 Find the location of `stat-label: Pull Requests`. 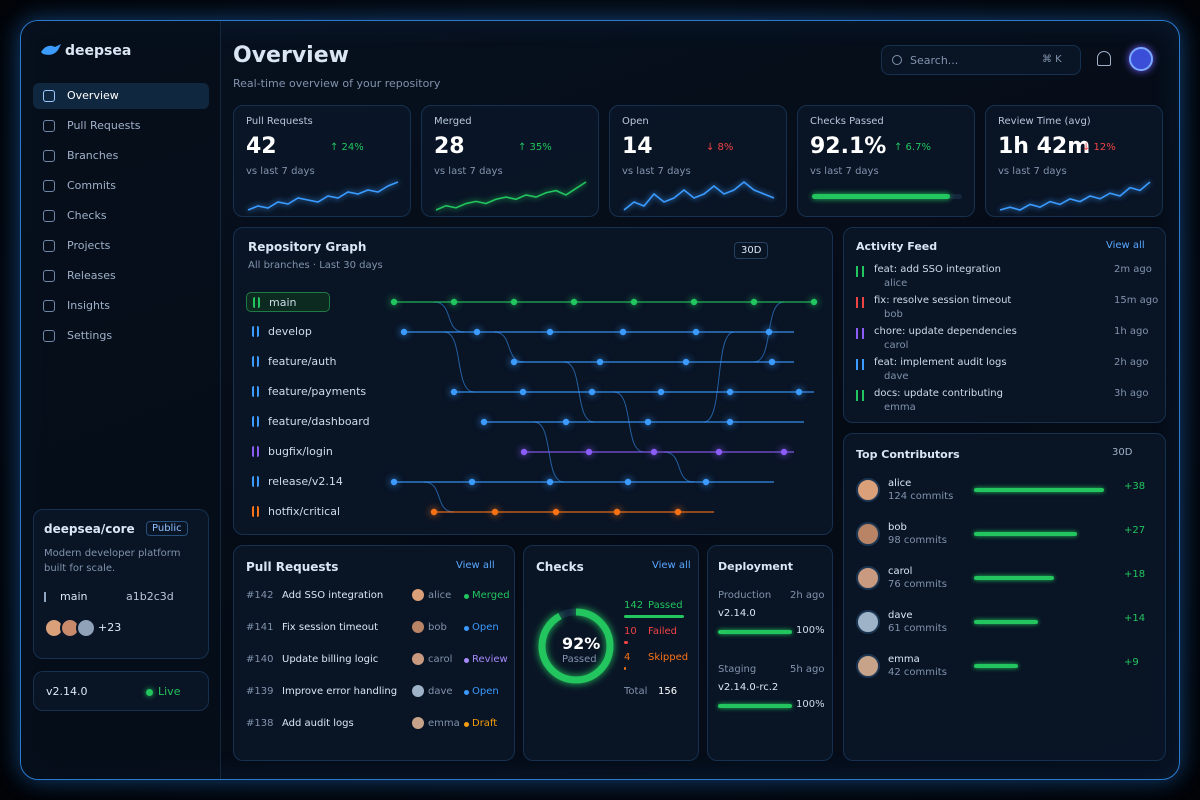

stat-label: Pull Requests is located at coordinates (279, 121).